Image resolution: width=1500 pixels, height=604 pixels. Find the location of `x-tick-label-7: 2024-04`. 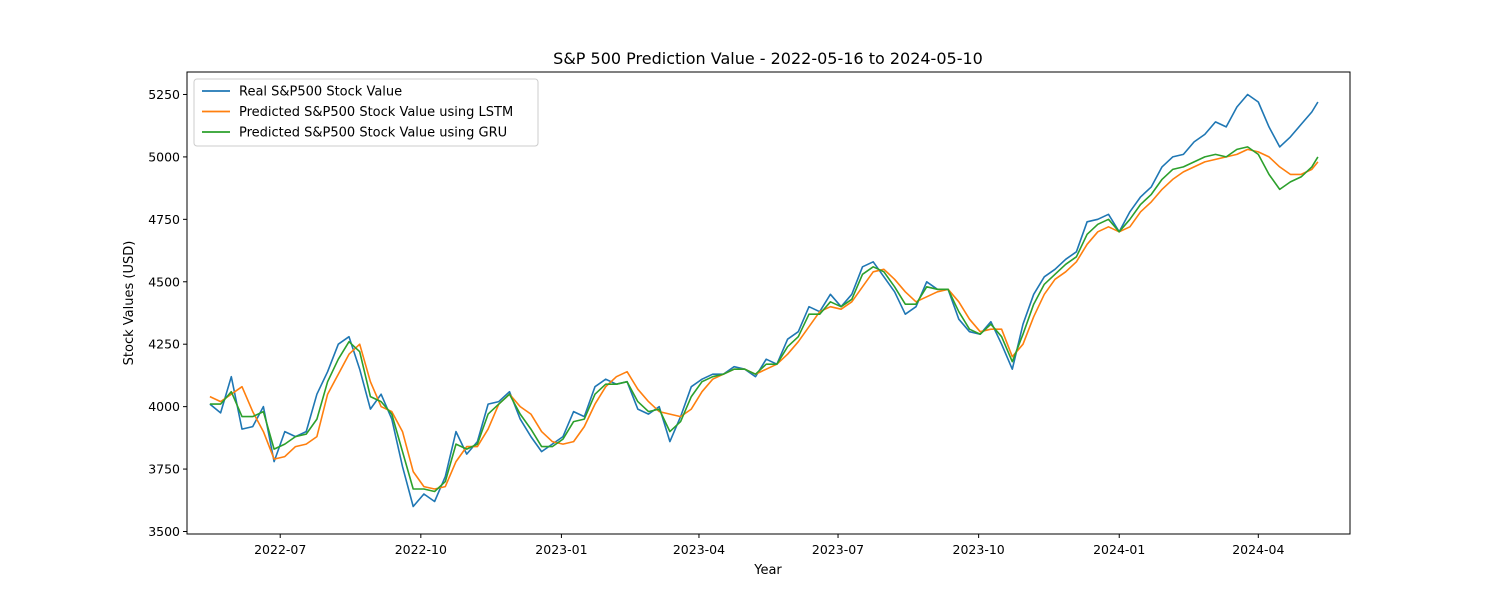

x-tick-label-7: 2024-04 is located at coordinates (1258, 549).